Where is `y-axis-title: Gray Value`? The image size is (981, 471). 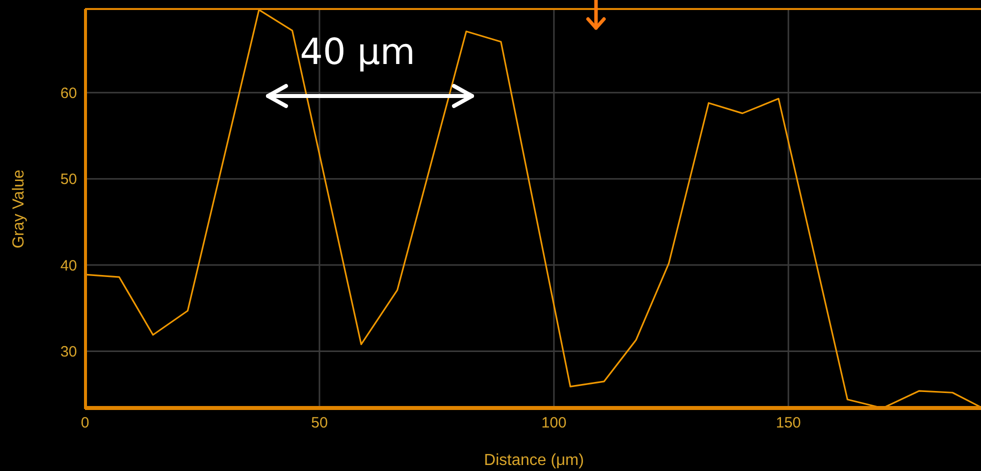 y-axis-title: Gray Value is located at coordinates (19, 208).